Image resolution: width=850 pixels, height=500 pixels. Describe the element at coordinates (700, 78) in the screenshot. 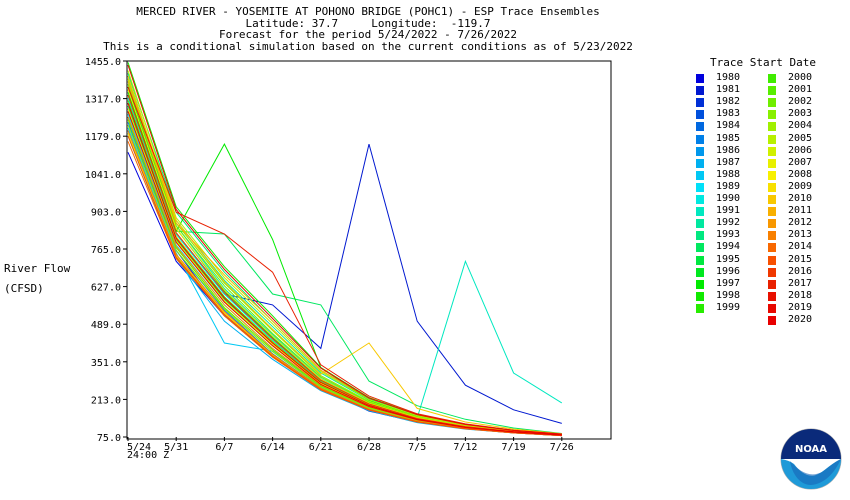

I see `legend-swatch-1980` at that location.